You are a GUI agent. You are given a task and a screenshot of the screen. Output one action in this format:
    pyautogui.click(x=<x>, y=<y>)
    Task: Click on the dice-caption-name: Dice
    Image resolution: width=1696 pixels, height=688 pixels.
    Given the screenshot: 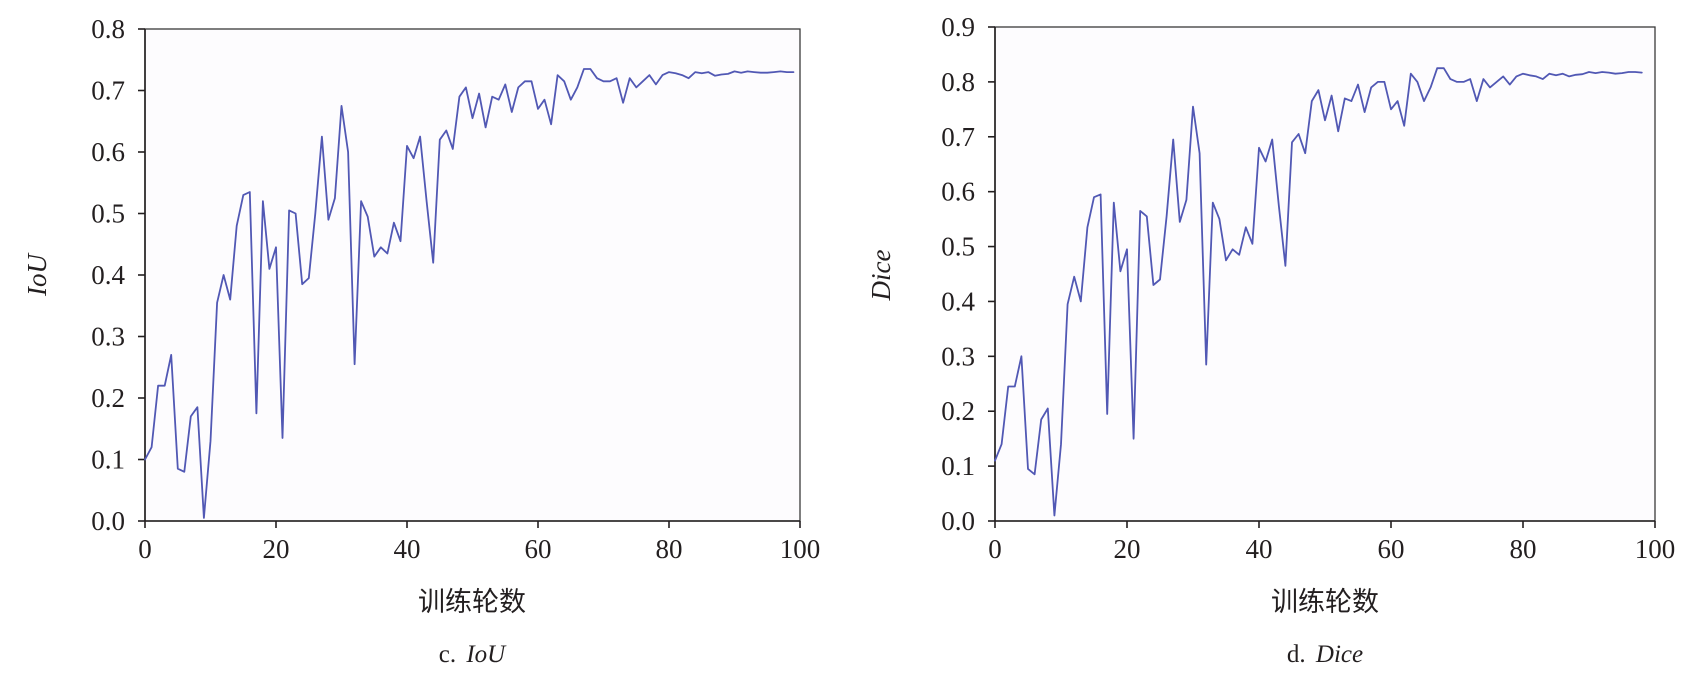 What is the action you would take?
    pyautogui.click(x=1339, y=654)
    